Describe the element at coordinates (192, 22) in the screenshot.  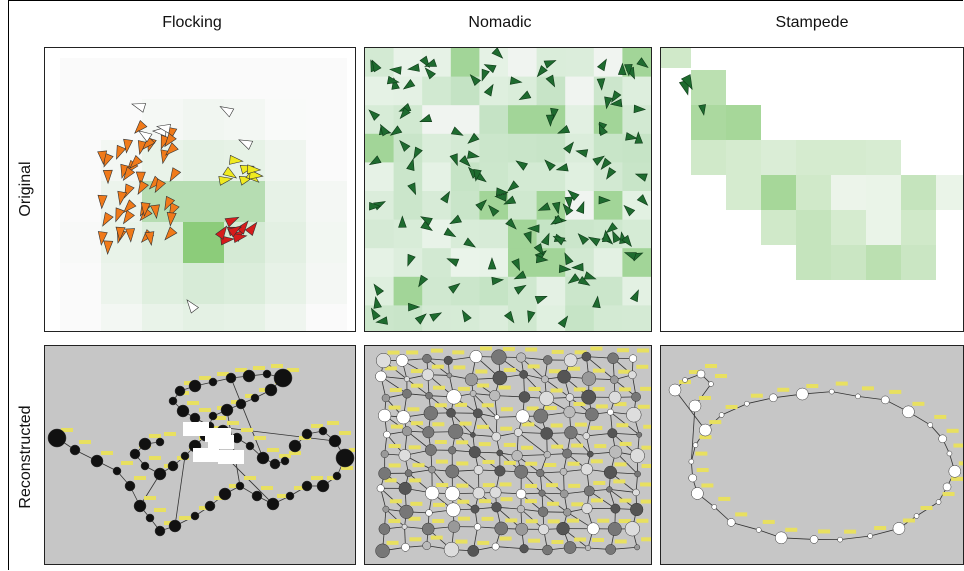
I see `column-title-flocking: Flocking` at that location.